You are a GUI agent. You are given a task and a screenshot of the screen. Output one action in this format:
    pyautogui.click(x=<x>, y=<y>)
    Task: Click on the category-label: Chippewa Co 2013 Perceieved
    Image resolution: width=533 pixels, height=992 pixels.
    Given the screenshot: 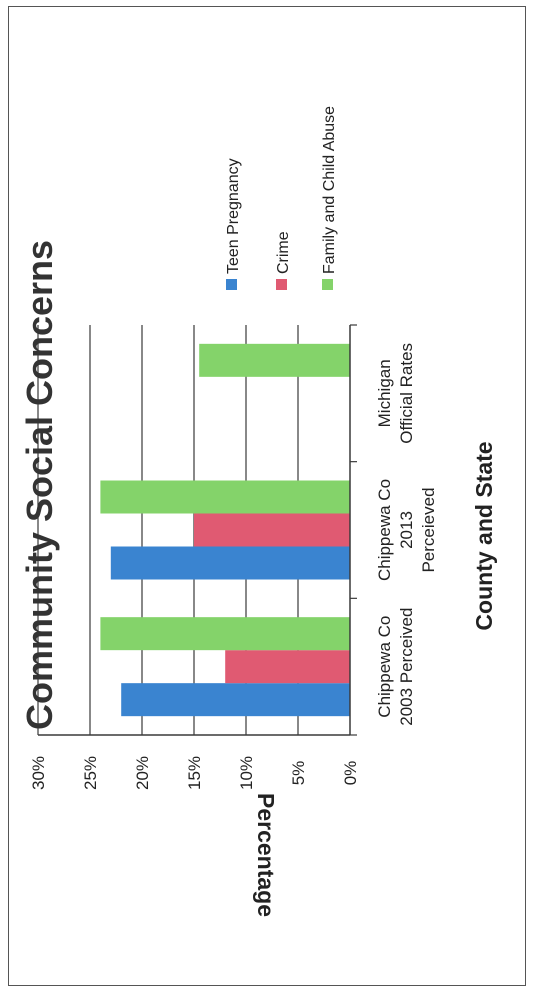 What is the action you would take?
    pyautogui.click(x=406, y=530)
    